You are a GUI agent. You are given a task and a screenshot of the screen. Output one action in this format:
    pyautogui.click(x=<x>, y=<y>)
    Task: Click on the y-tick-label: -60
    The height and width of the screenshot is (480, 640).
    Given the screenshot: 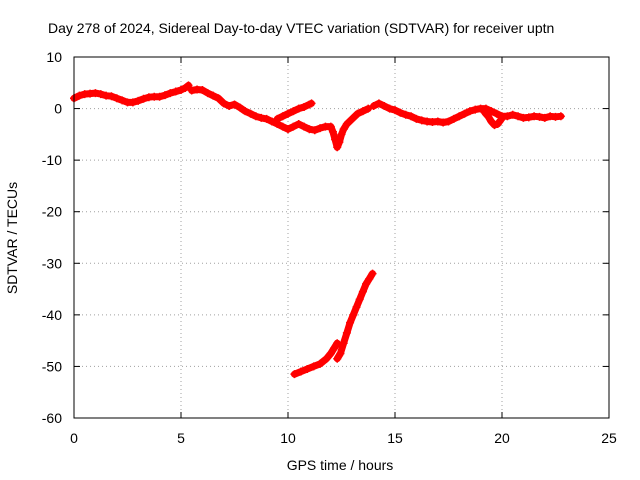 What is the action you would take?
    pyautogui.click(x=52, y=418)
    